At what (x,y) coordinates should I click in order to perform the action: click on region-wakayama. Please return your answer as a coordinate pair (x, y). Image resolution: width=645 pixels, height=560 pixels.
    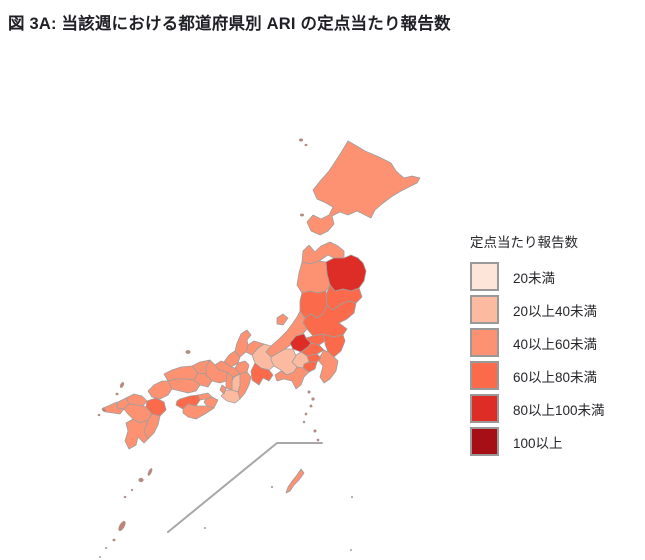
    Looking at the image, I should click on (230, 396).